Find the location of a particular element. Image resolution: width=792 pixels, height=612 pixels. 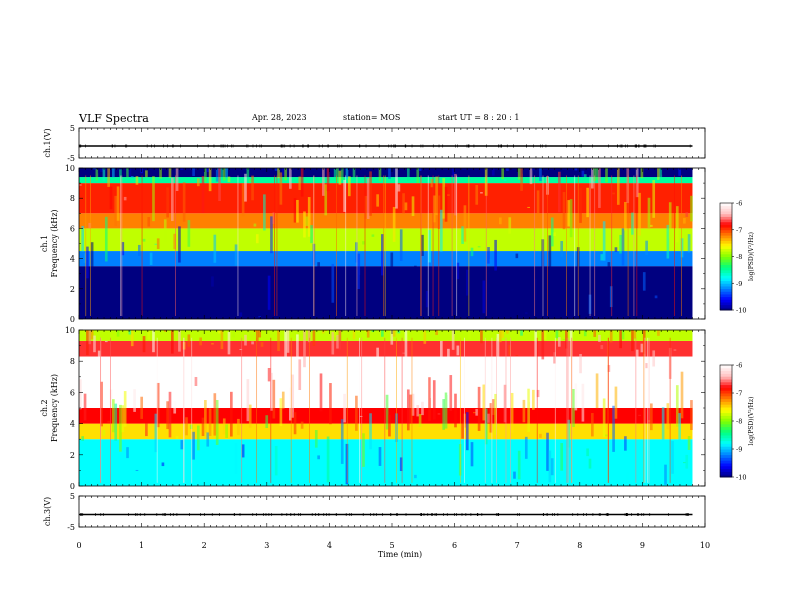

x-tick-label: 1 is located at coordinates (141, 545).